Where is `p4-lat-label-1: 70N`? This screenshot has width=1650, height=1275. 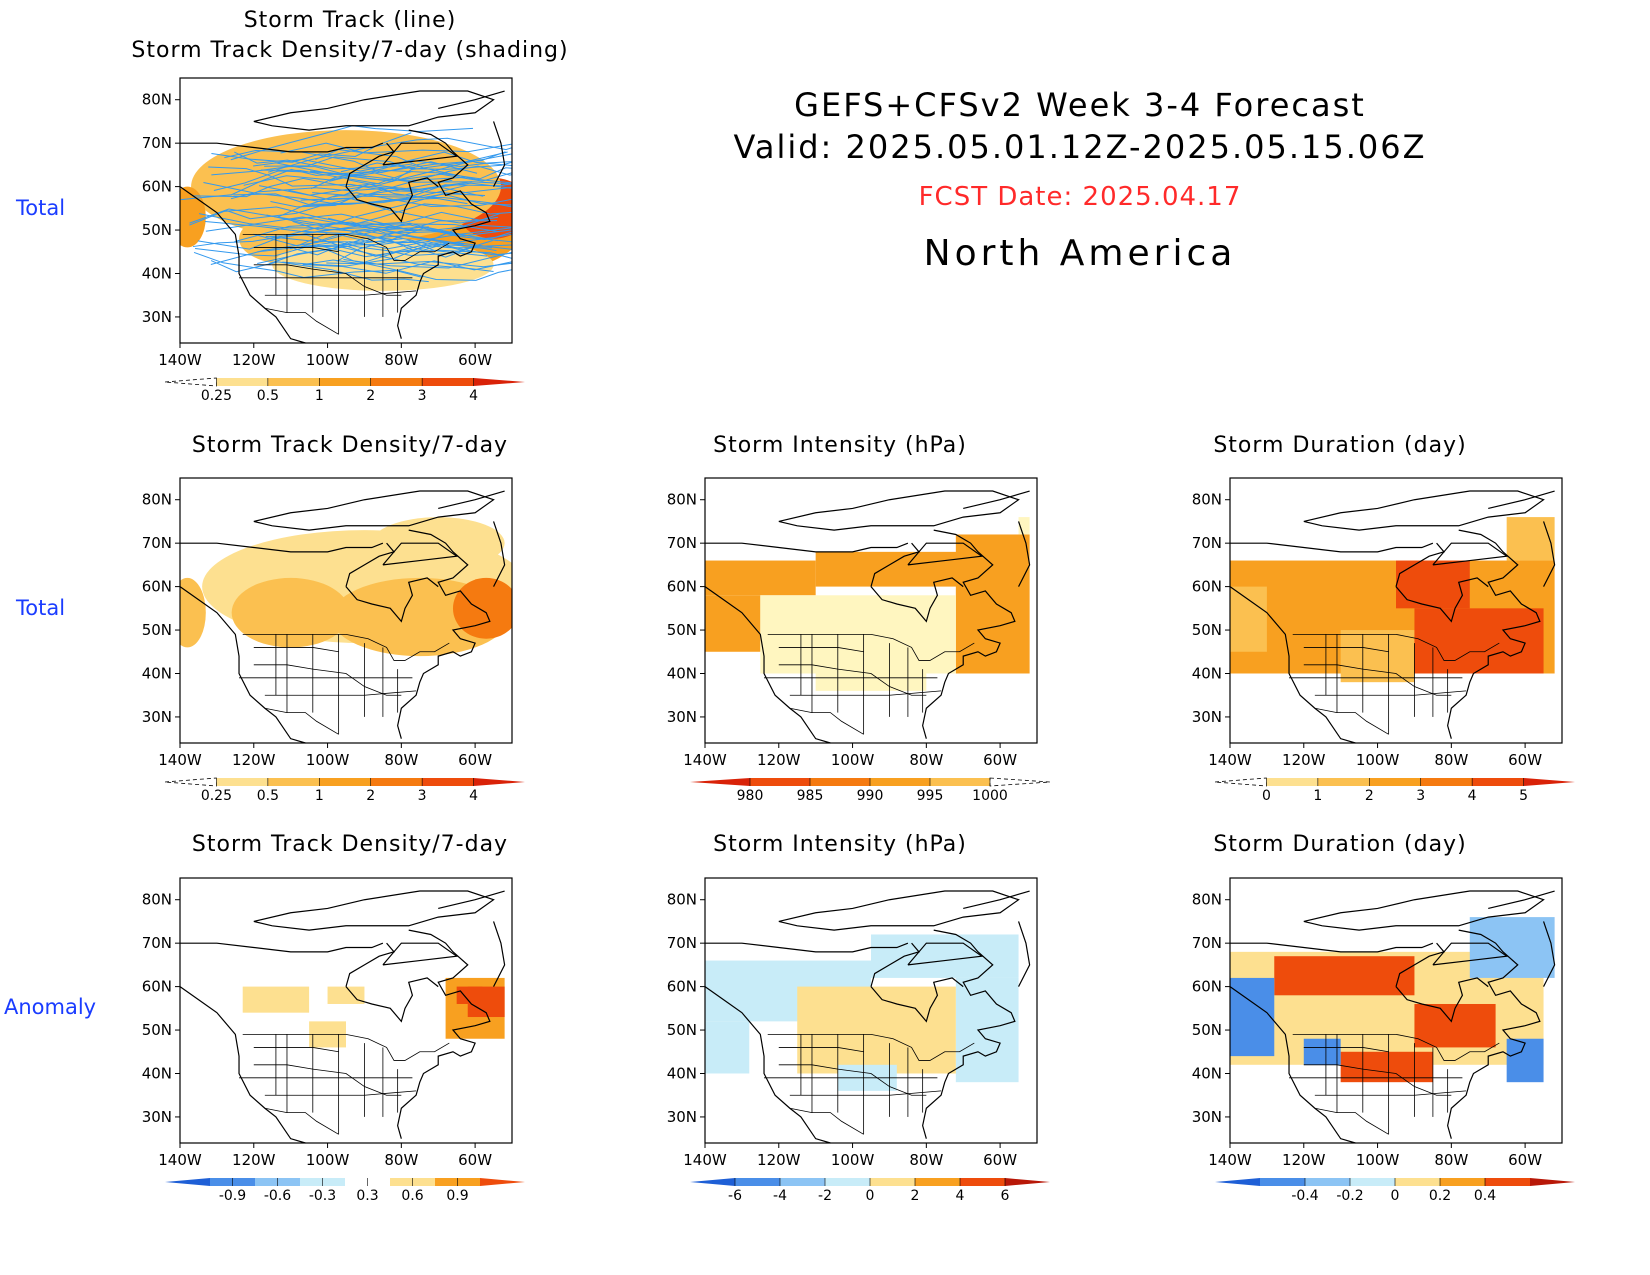
p4-lat-label-1: 70N is located at coordinates (1207, 543).